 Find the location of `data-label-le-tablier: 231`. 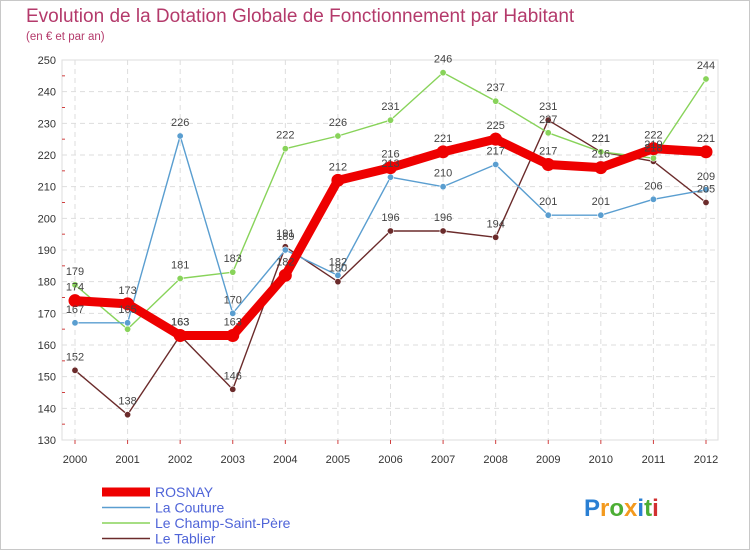

data-label-le-tablier: 231 is located at coordinates (548, 107).